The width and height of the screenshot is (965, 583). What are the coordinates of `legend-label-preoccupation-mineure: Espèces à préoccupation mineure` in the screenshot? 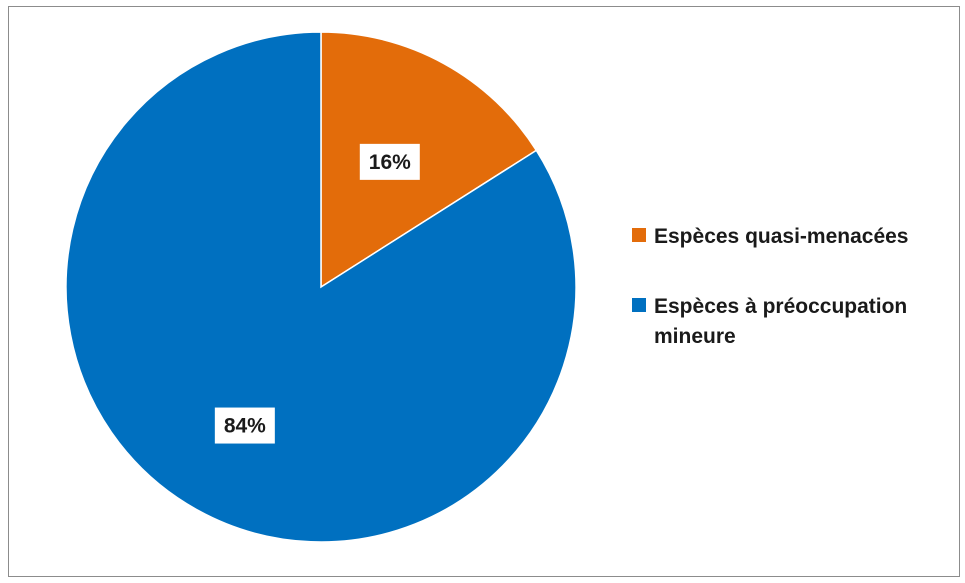 It's located at (781, 321).